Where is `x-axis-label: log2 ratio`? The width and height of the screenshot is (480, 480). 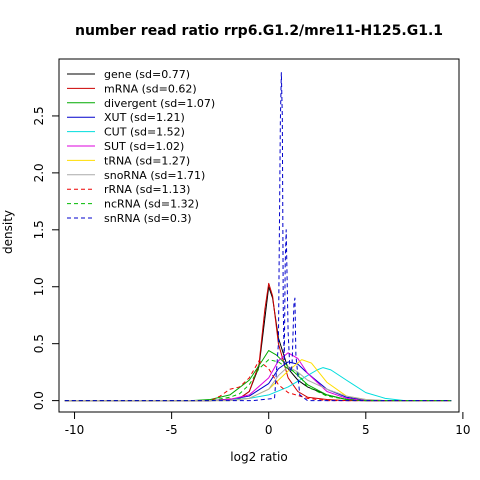
x-axis-label: log2 ratio is located at coordinates (258, 457).